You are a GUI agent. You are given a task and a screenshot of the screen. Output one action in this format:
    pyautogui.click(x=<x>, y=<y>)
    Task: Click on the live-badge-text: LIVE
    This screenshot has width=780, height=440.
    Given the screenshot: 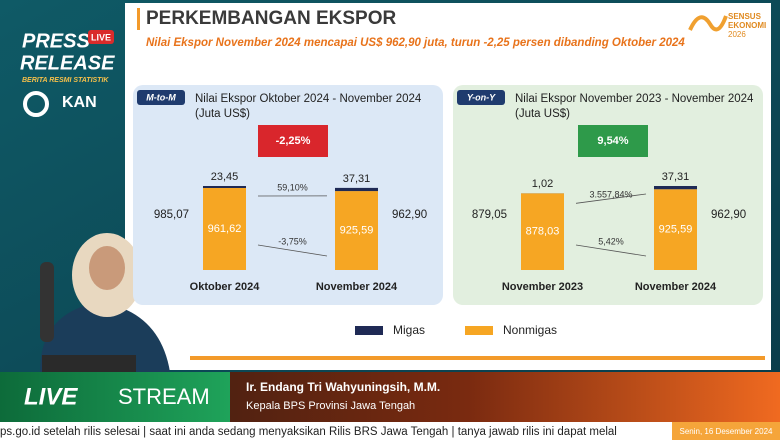 What is the action you would take?
    pyautogui.click(x=101, y=37)
    